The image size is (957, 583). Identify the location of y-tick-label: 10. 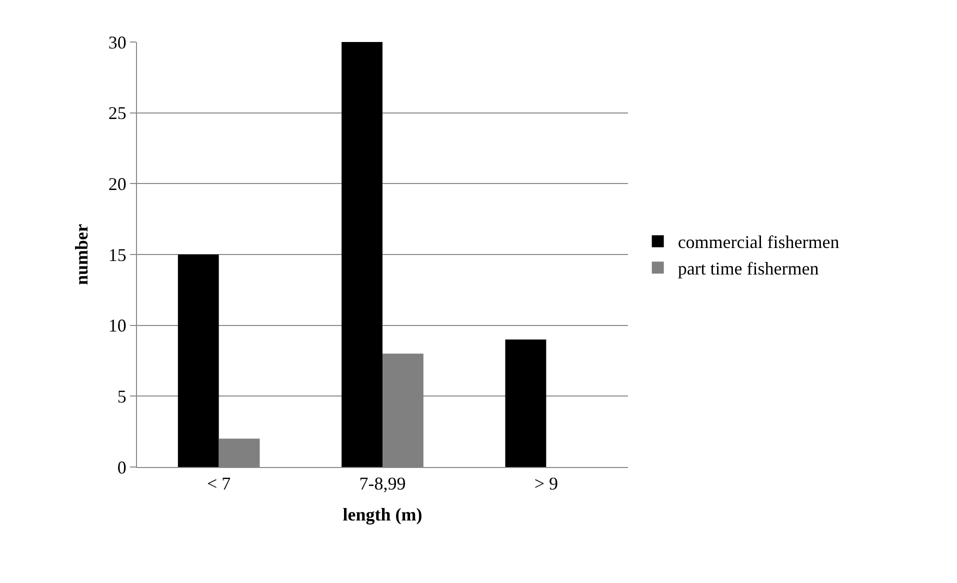
(117, 326).